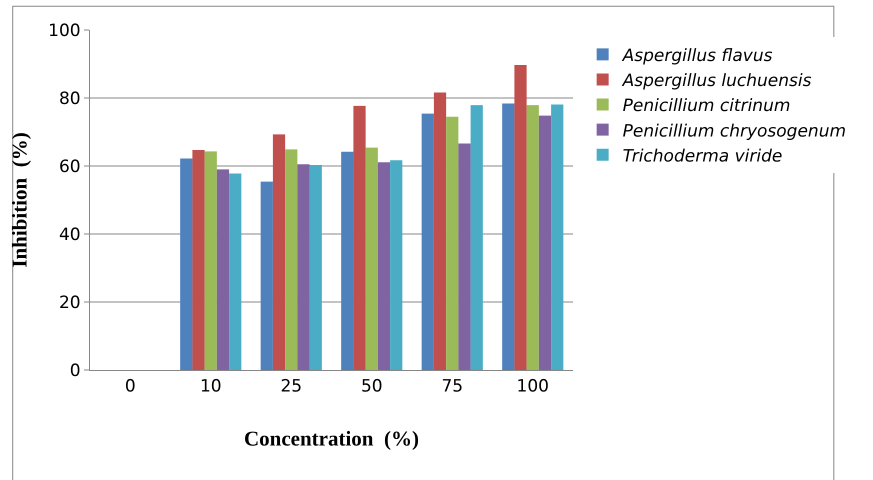 The width and height of the screenshot is (873, 480). What do you see at coordinates (69, 166) in the screenshot?
I see `y-tick-label: 60` at bounding box center [69, 166].